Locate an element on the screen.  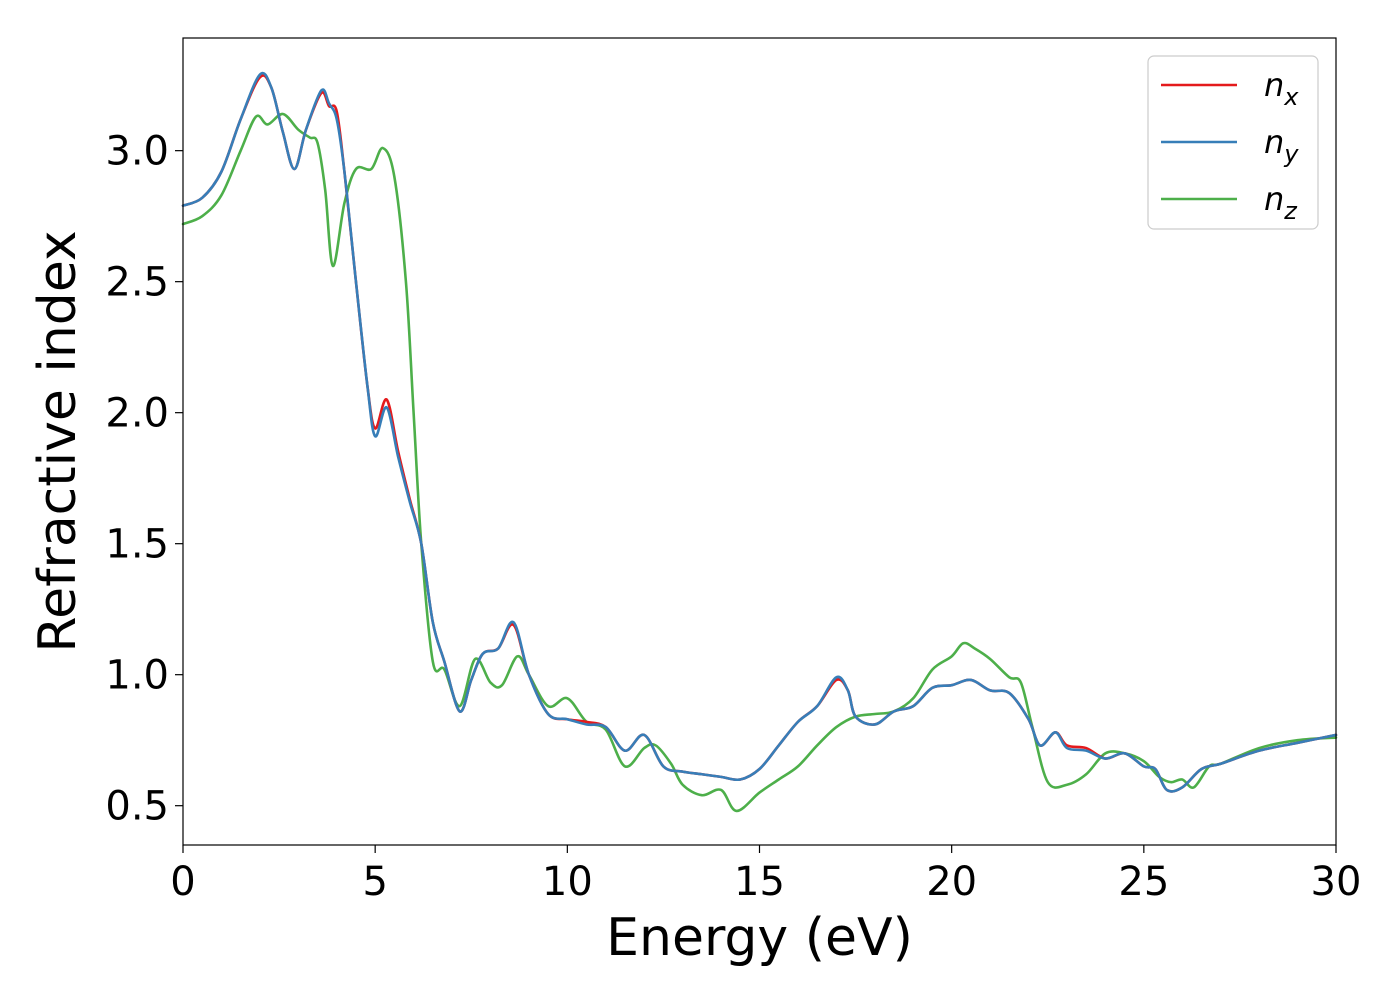
x-axis-title: Energy (eV) is located at coordinates (759, 938).